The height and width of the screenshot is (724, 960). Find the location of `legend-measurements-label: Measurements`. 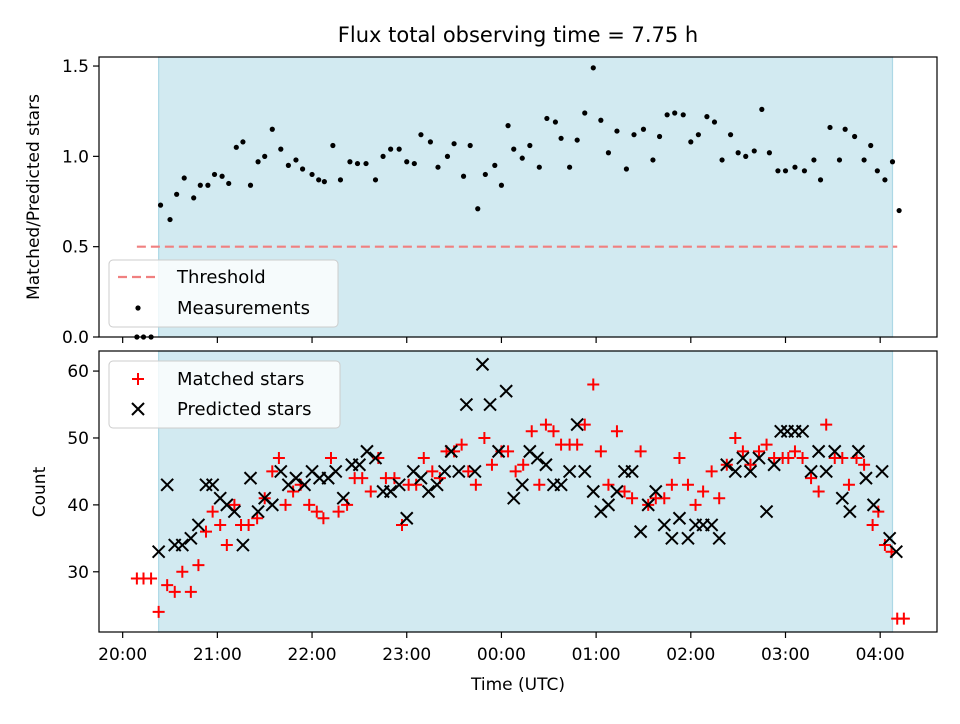

legend-measurements-label: Measurements is located at coordinates (243, 308).